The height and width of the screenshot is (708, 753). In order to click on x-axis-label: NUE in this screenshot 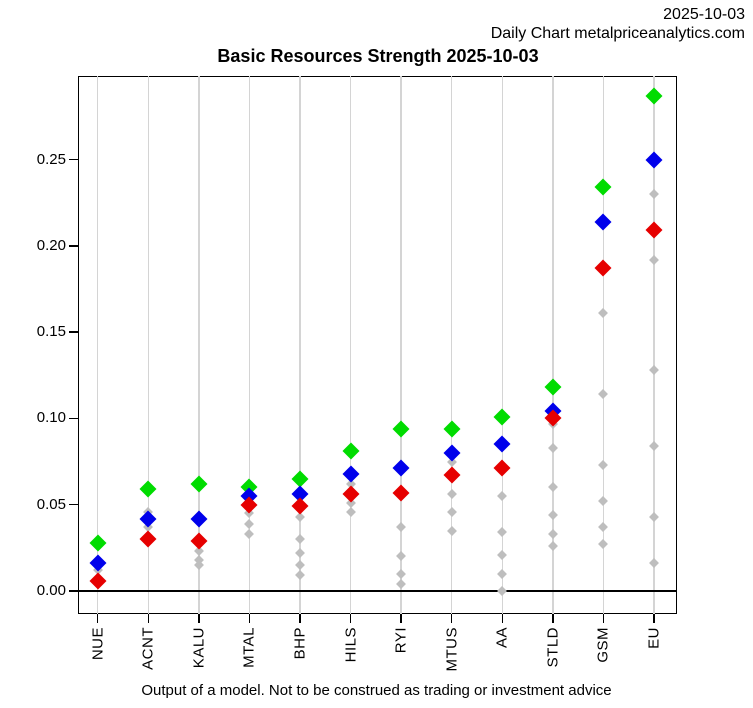, I will do `click(98, 644)`.